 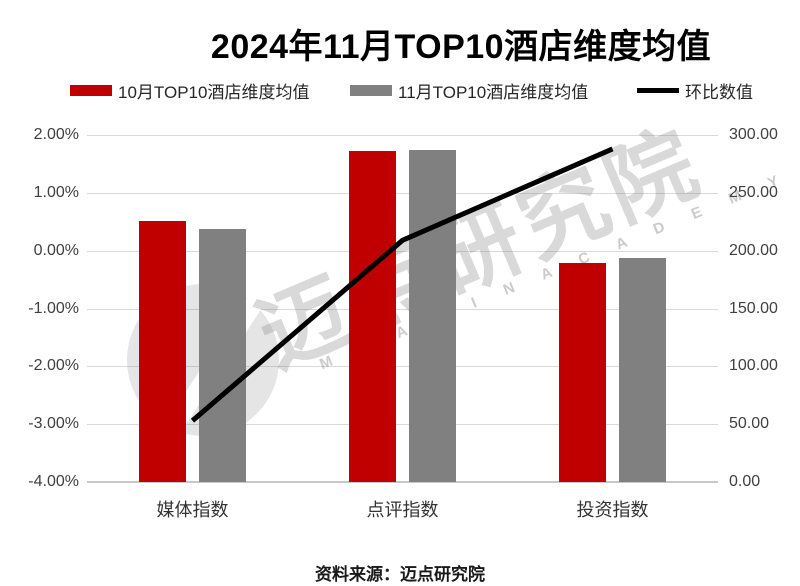 I want to click on y-axis-tick-label-left: 1.00%, so click(x=56, y=192).